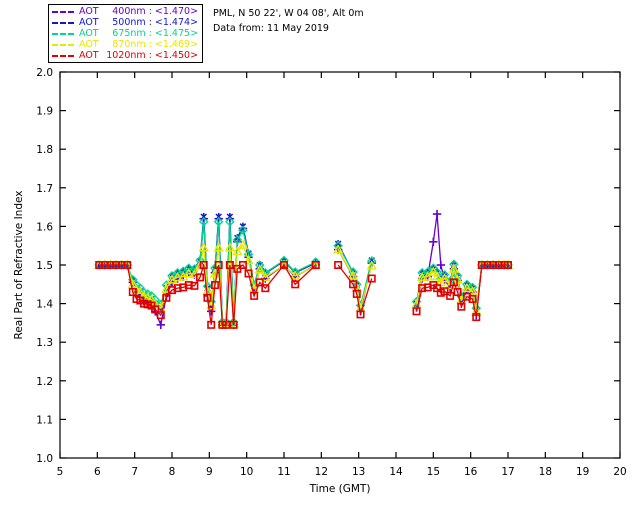 This screenshot has height=512, width=640. I want to click on legend-entry-400nm: AOT 400nm : <1.470>, so click(125, 11).